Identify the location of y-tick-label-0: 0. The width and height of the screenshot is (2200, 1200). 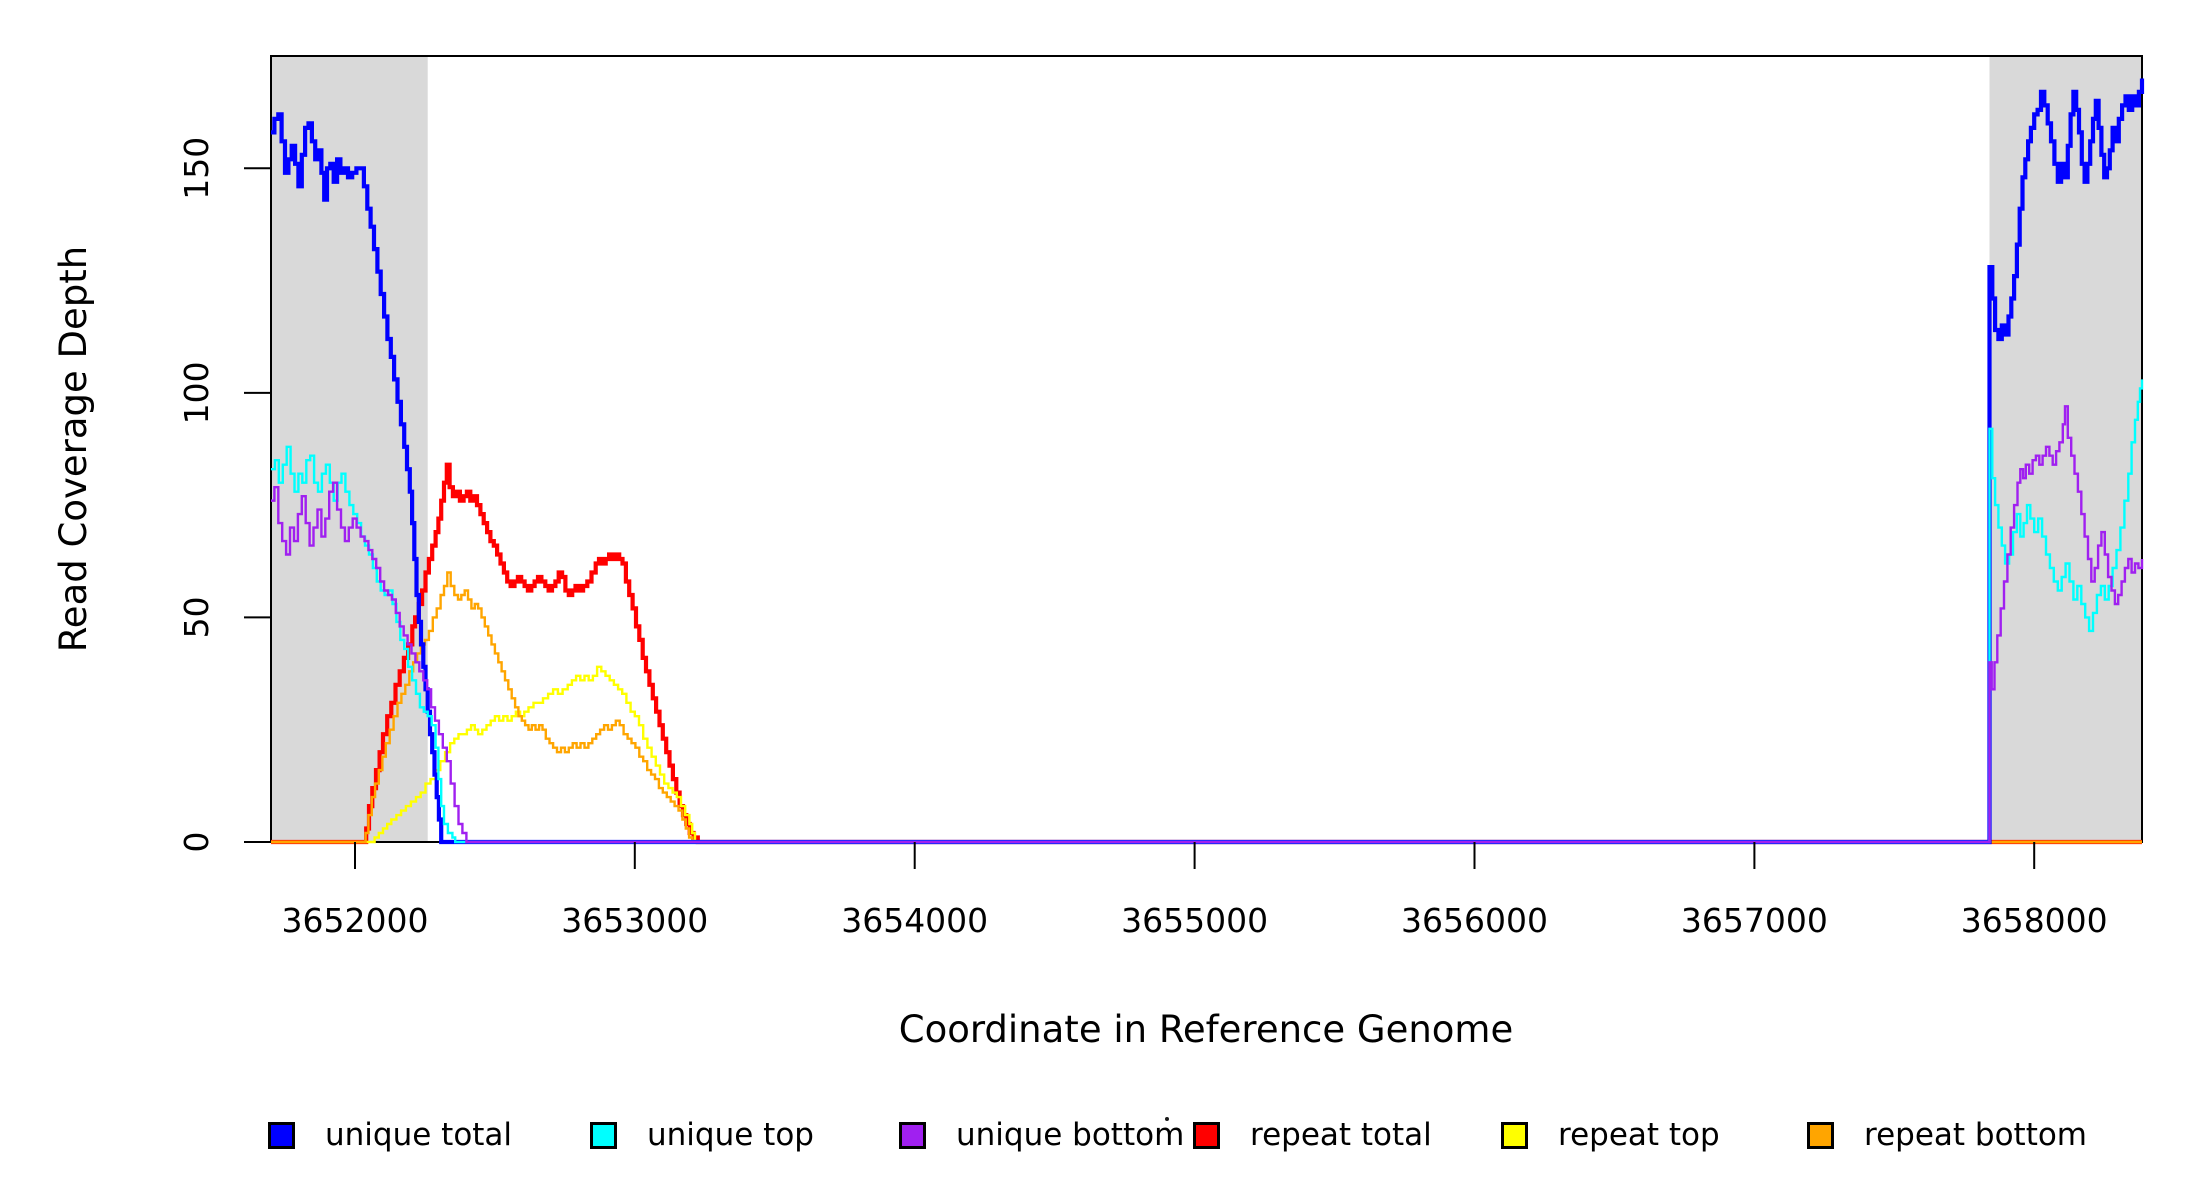
(196, 842).